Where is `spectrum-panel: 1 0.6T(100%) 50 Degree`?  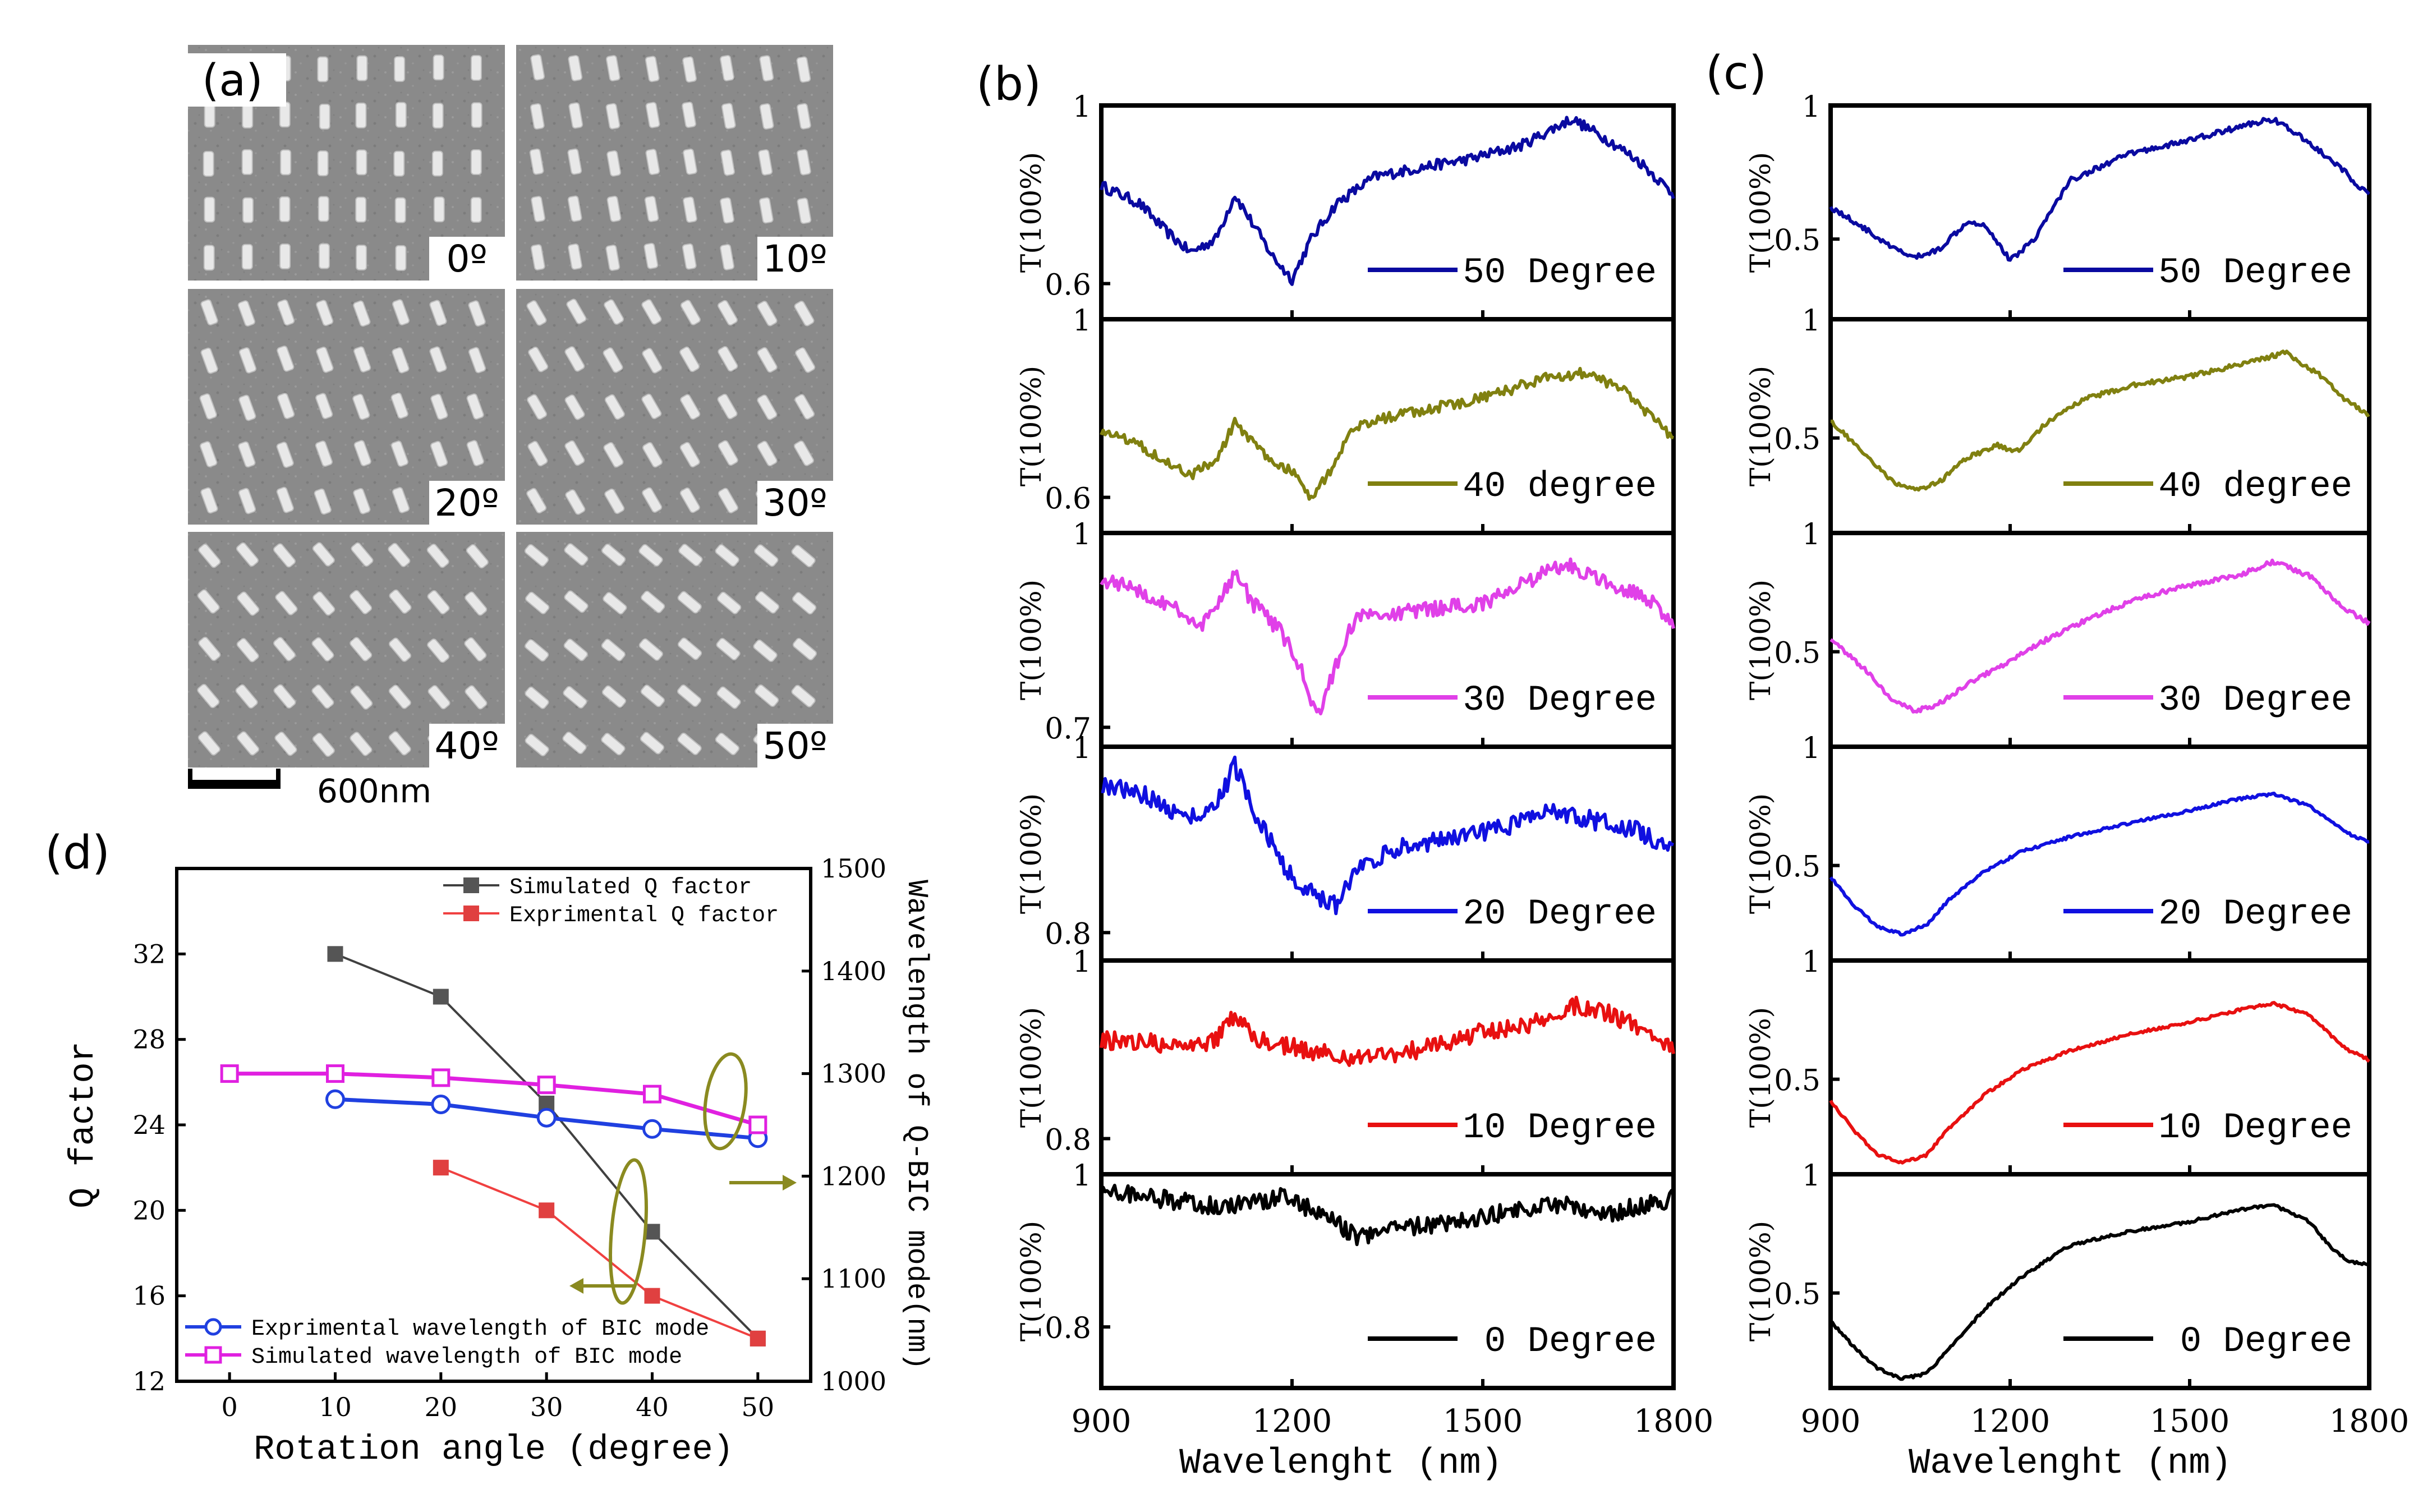 spectrum-panel: 1 0.6T(100%) 50 Degree is located at coordinates (1346, 205).